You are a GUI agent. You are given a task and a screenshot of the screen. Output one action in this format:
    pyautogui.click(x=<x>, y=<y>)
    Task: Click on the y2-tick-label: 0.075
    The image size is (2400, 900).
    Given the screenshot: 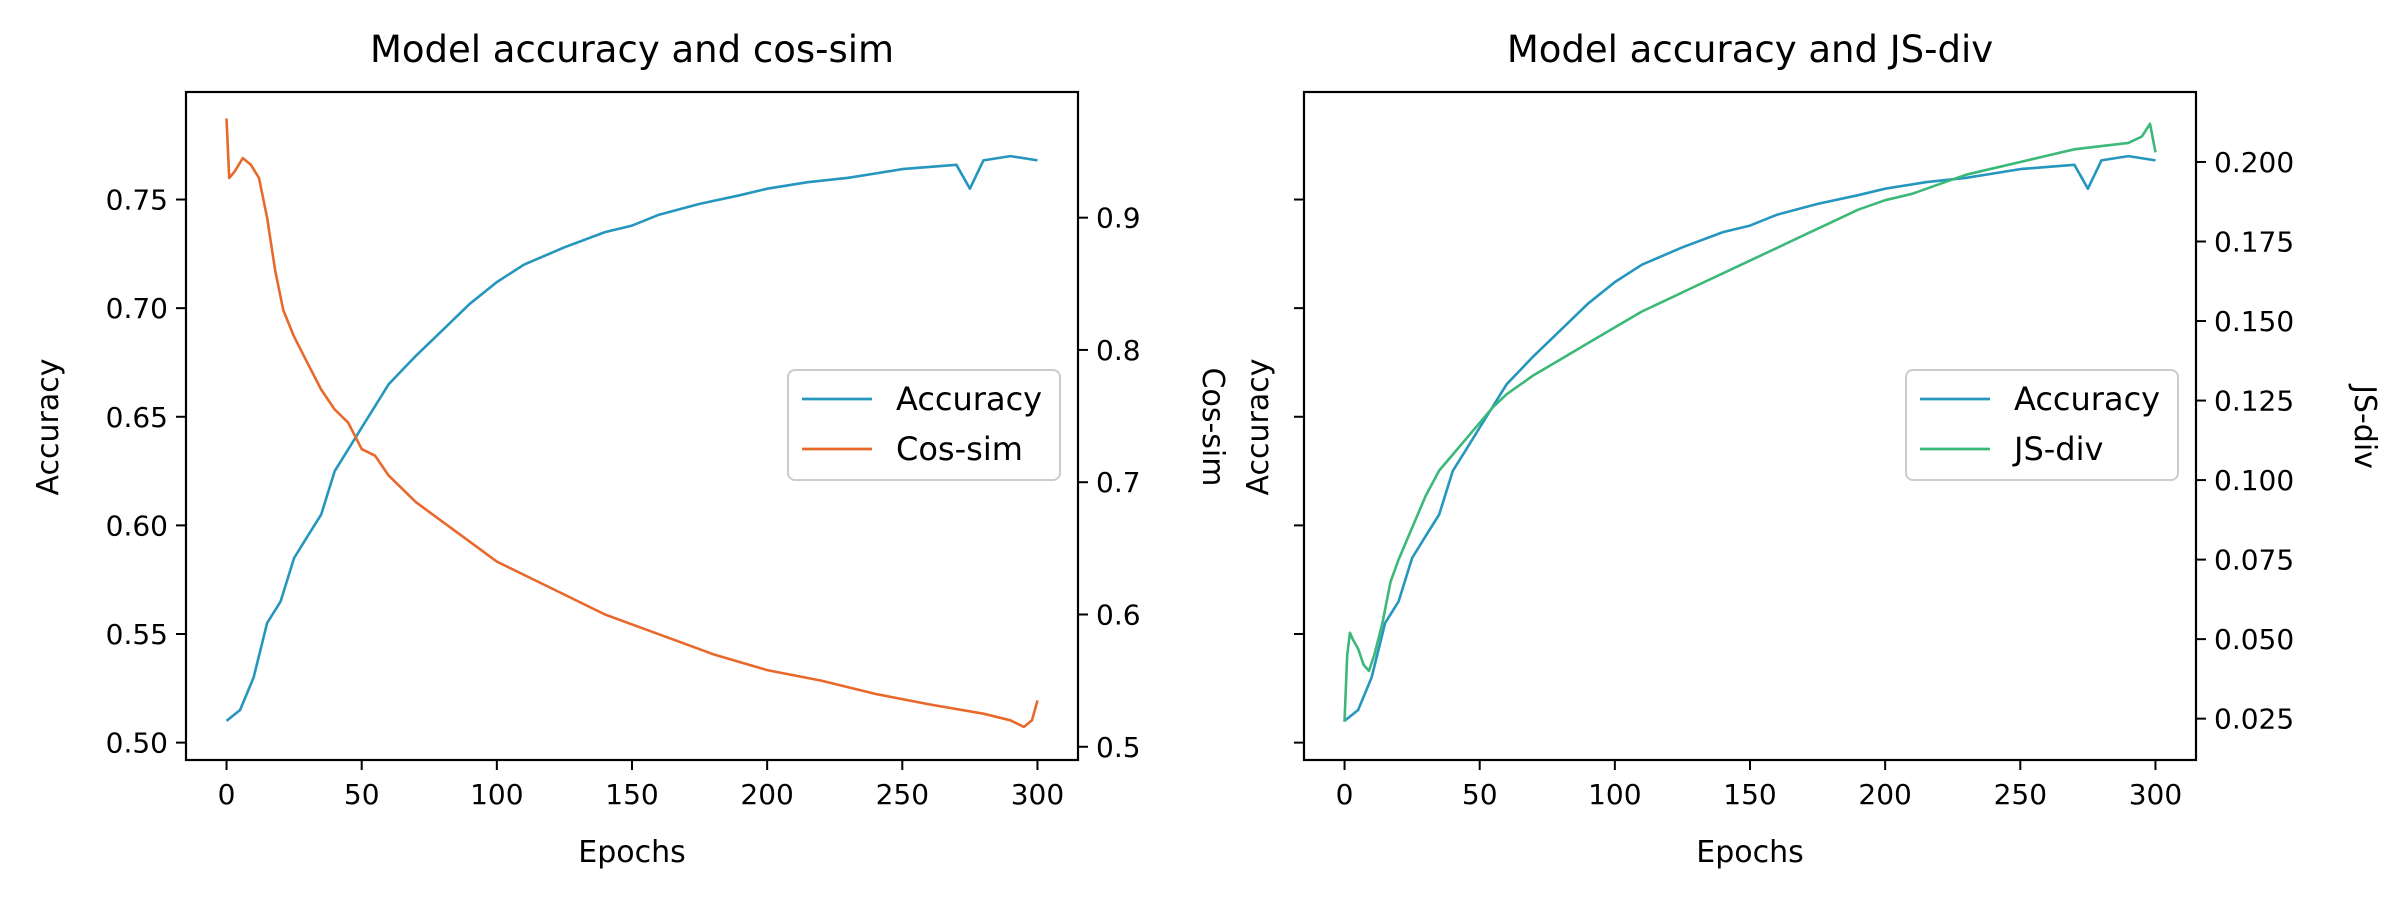 What is the action you would take?
    pyautogui.click(x=2254, y=560)
    